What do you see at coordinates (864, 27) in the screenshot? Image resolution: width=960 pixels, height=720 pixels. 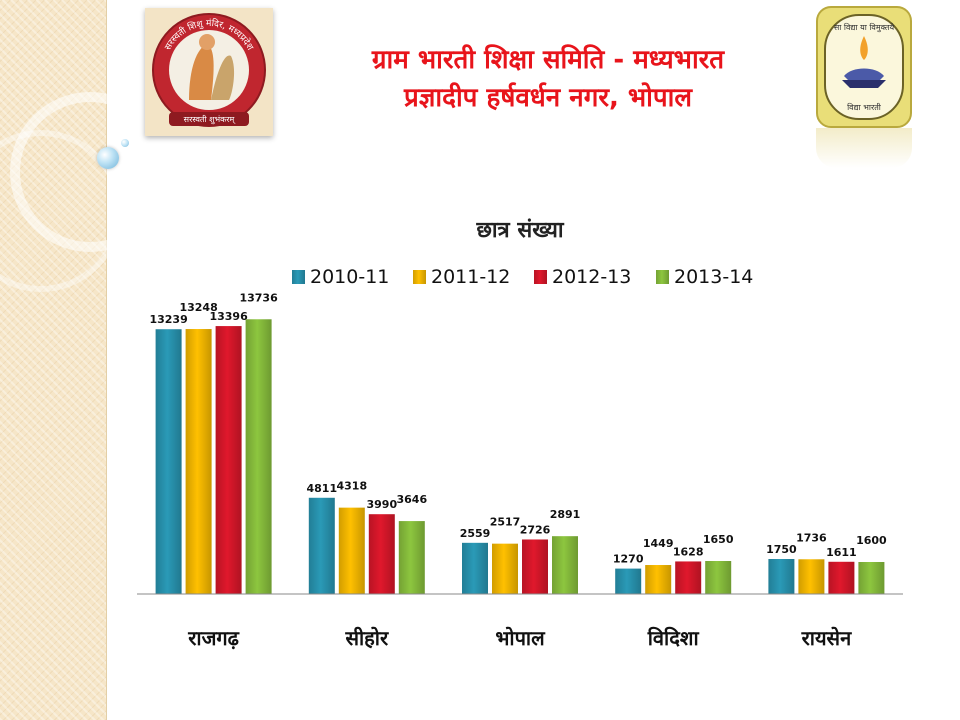 I see `right-logo-top-text: सा विद्या या विमुक्तये` at bounding box center [864, 27].